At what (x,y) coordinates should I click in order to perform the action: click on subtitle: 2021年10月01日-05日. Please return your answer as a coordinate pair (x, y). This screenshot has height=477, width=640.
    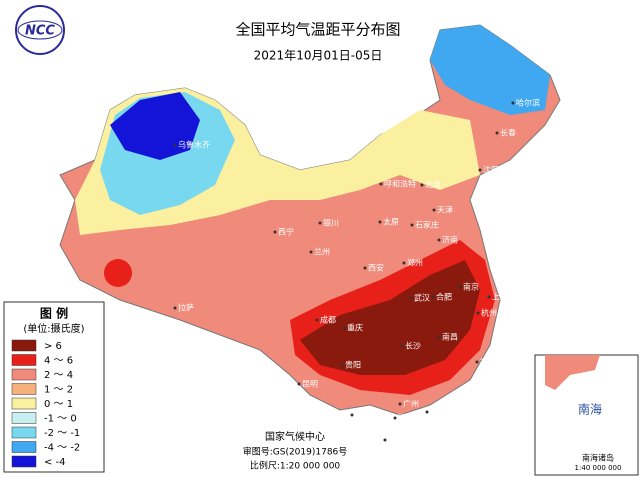
    Looking at the image, I should click on (318, 56).